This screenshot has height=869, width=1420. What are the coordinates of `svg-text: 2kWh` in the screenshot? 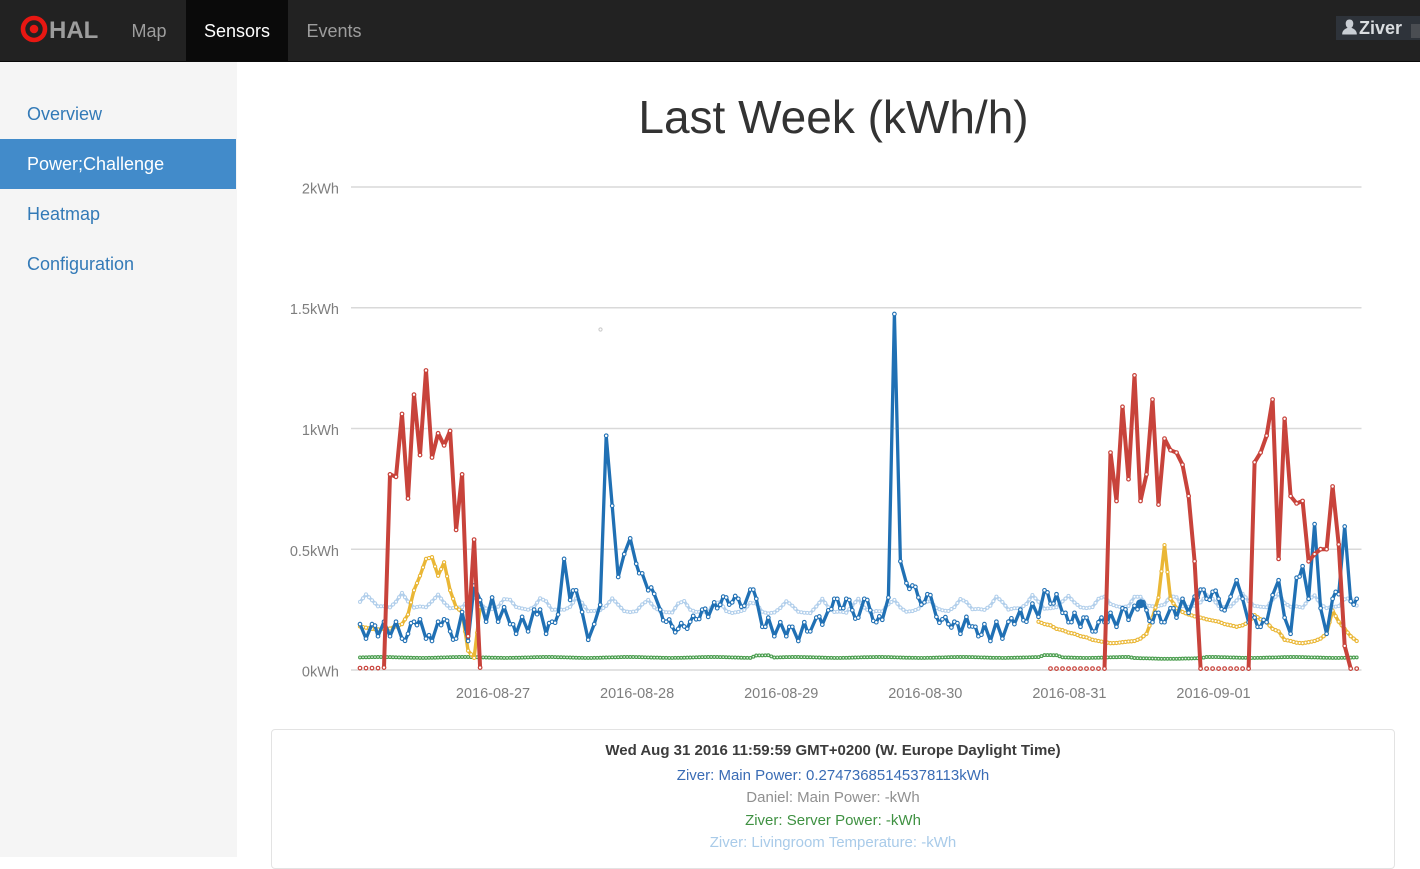 It's located at (320, 190).